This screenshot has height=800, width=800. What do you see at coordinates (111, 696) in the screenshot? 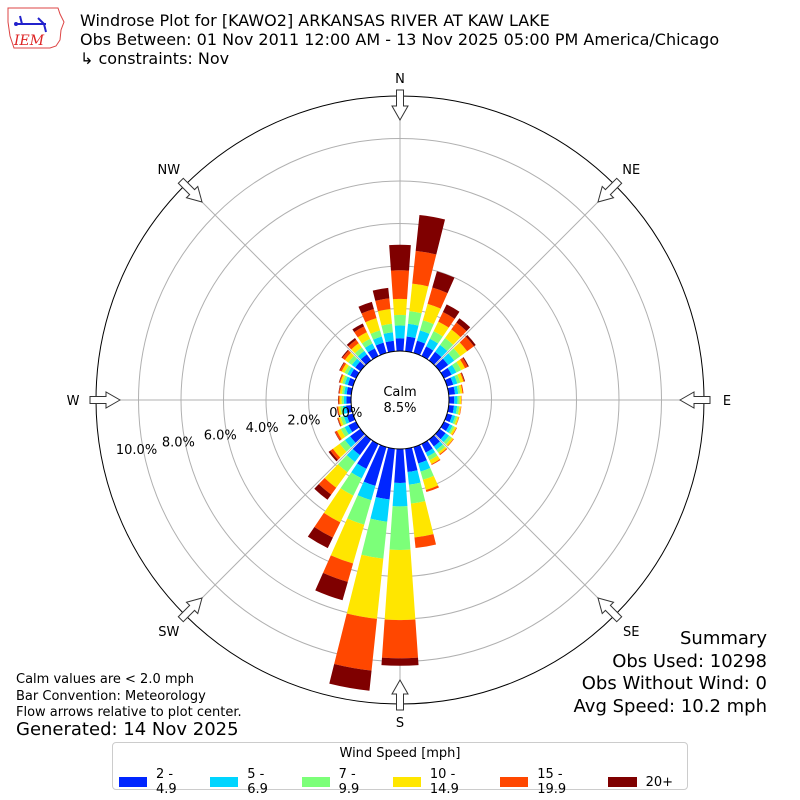
I see `note-bar-convention: Bar Convention: Meteorology` at bounding box center [111, 696].